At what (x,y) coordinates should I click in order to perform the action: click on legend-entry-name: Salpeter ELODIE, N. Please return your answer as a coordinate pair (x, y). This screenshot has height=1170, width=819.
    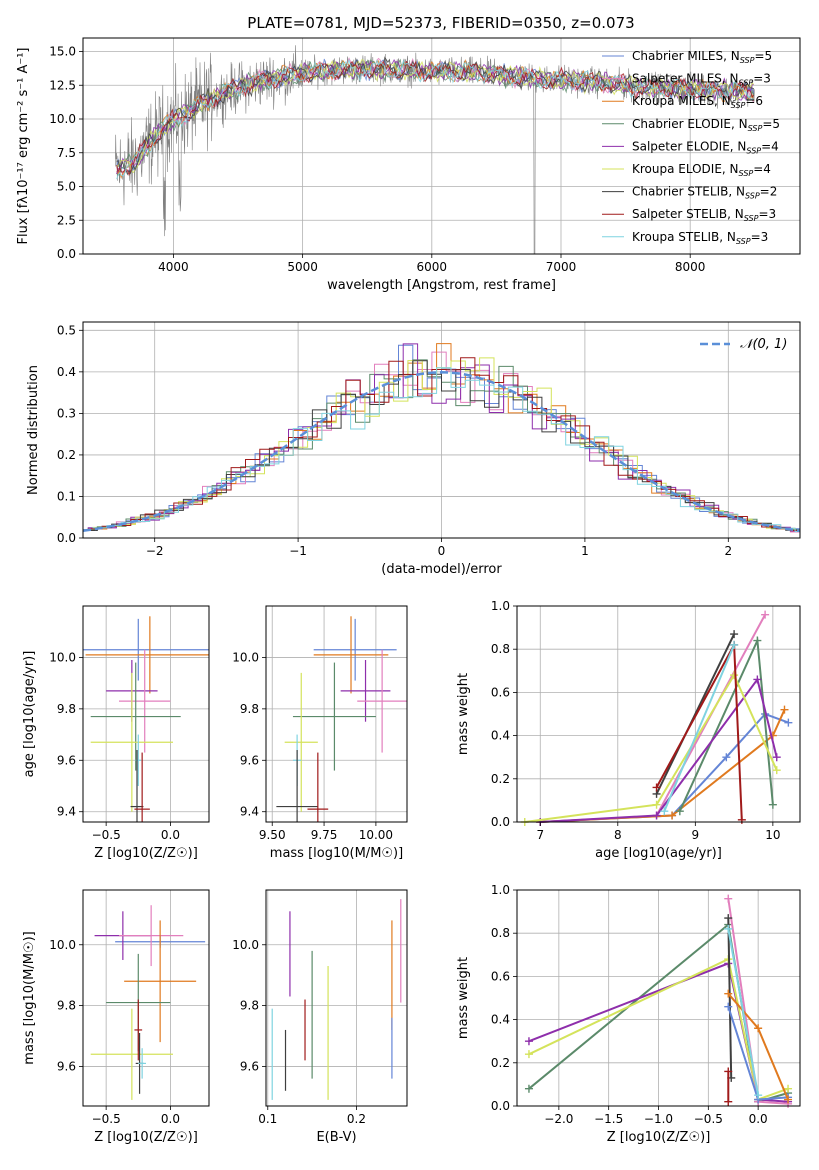
    Looking at the image, I should click on (689, 146).